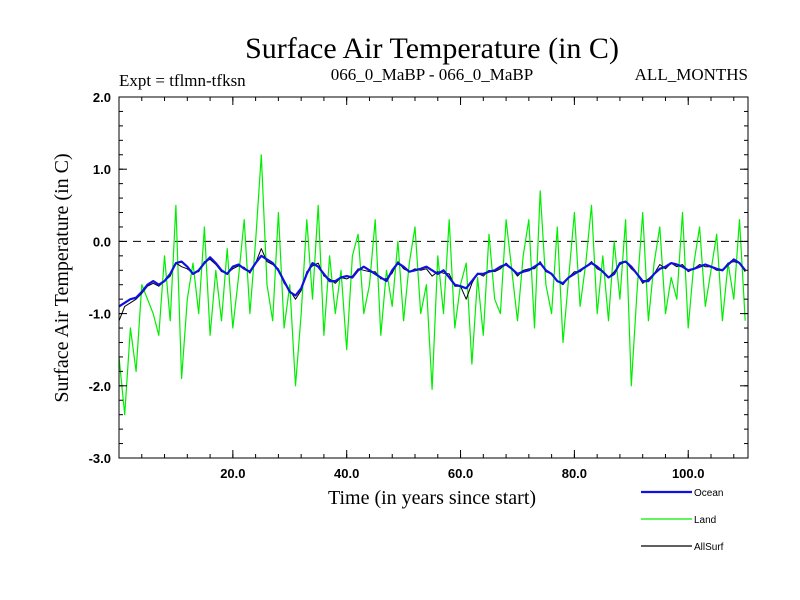 This screenshot has height=600, width=800. What do you see at coordinates (682, 520) in the screenshot?
I see `legend: Ocean Land AllSurf` at bounding box center [682, 520].